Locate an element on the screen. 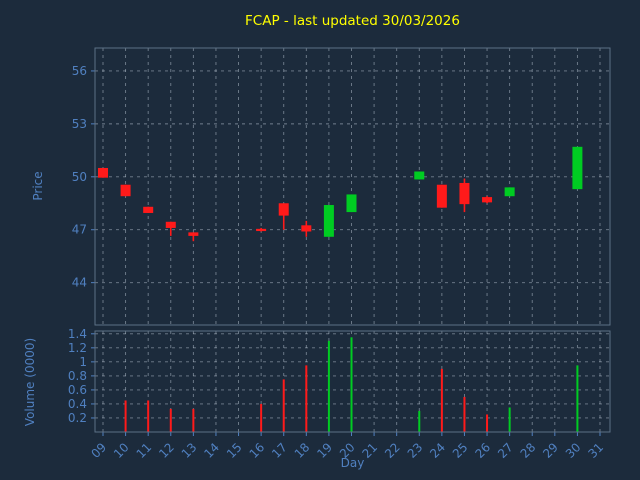 Image resolution: width=640 pixels, height=480 pixels. day-tick-label: 18 is located at coordinates (302, 450).